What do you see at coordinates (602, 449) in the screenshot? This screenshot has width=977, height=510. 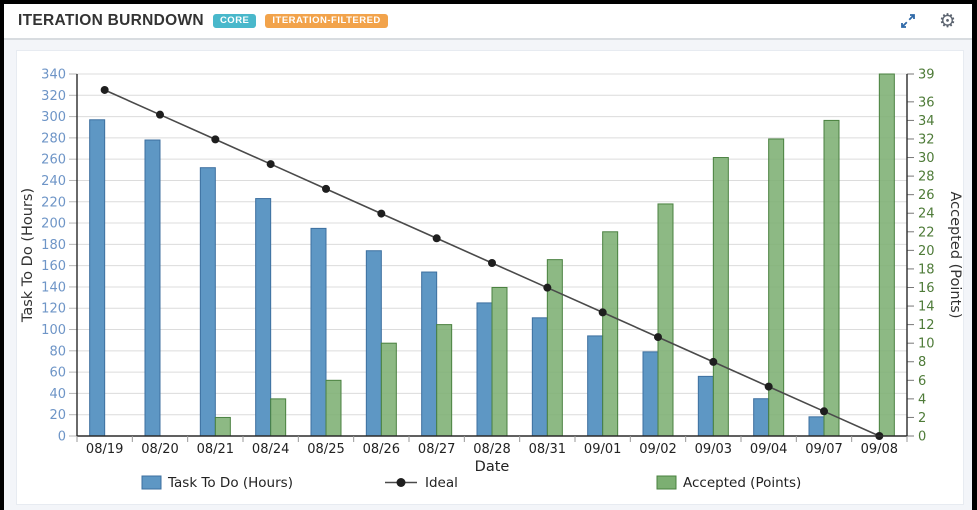 I see `x-tick-label: 09/01` at bounding box center [602, 449].